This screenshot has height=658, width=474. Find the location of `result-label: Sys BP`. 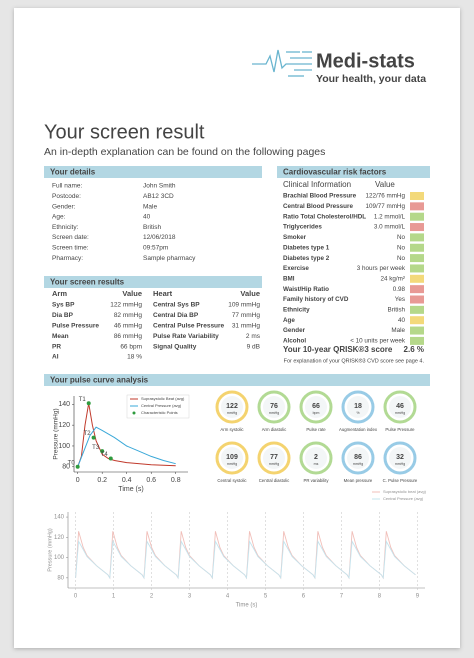

result-label: Sys BP is located at coordinates (63, 305).